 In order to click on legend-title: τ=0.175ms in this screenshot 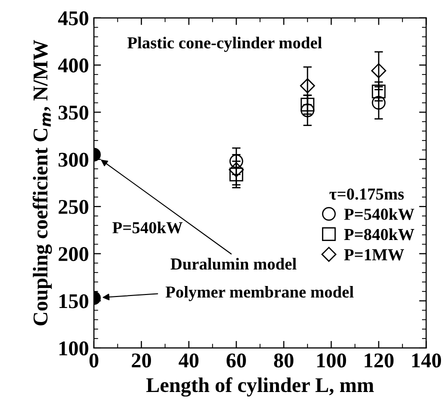, I will do `click(366, 194)`.